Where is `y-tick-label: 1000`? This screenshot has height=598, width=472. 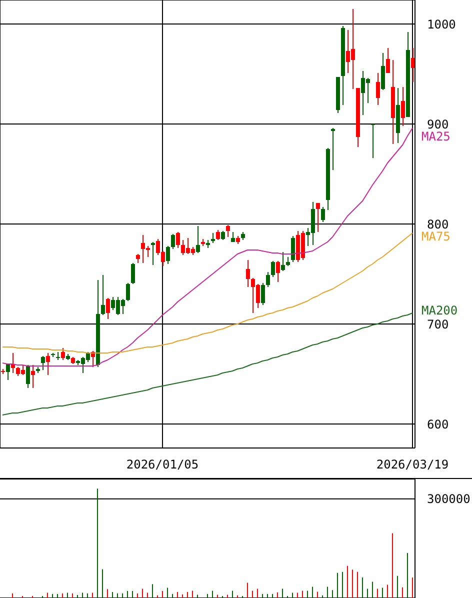 y-tick-label: 1000 is located at coordinates (441, 24).